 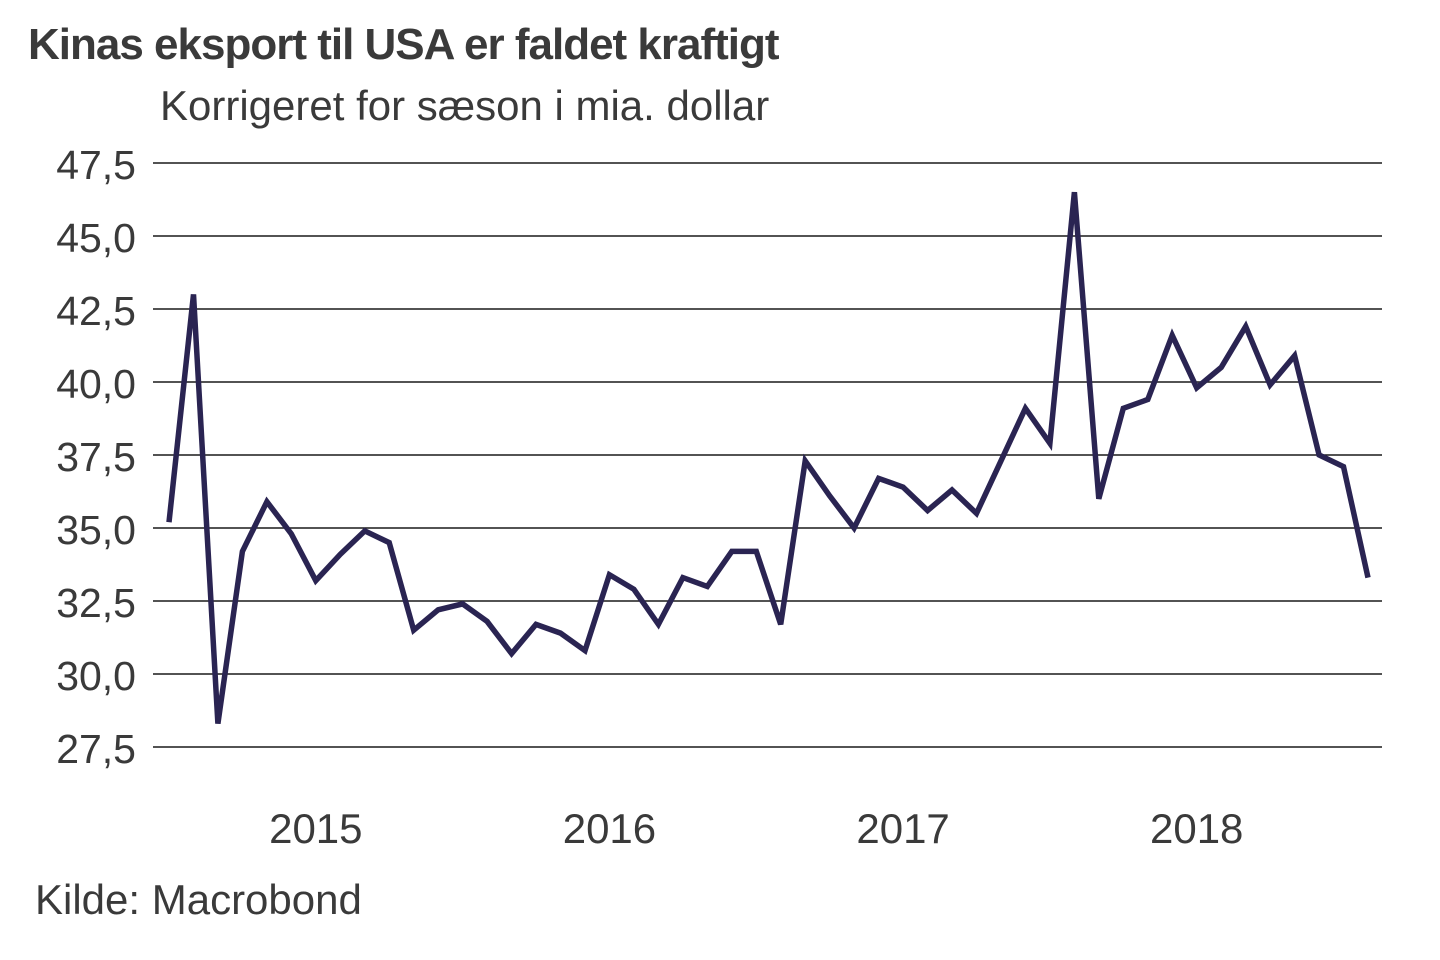 I want to click on y-tick-label: 45,0, so click(x=96, y=238).